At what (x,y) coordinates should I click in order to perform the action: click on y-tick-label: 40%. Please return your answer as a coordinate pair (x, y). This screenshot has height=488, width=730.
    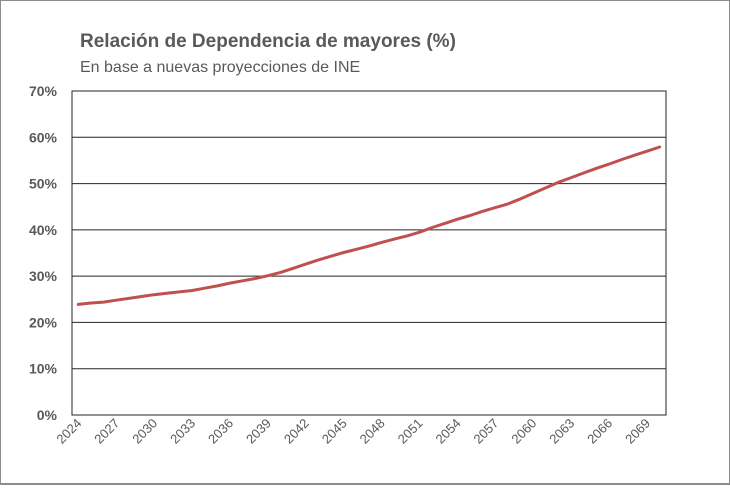
    Looking at the image, I should click on (43, 230).